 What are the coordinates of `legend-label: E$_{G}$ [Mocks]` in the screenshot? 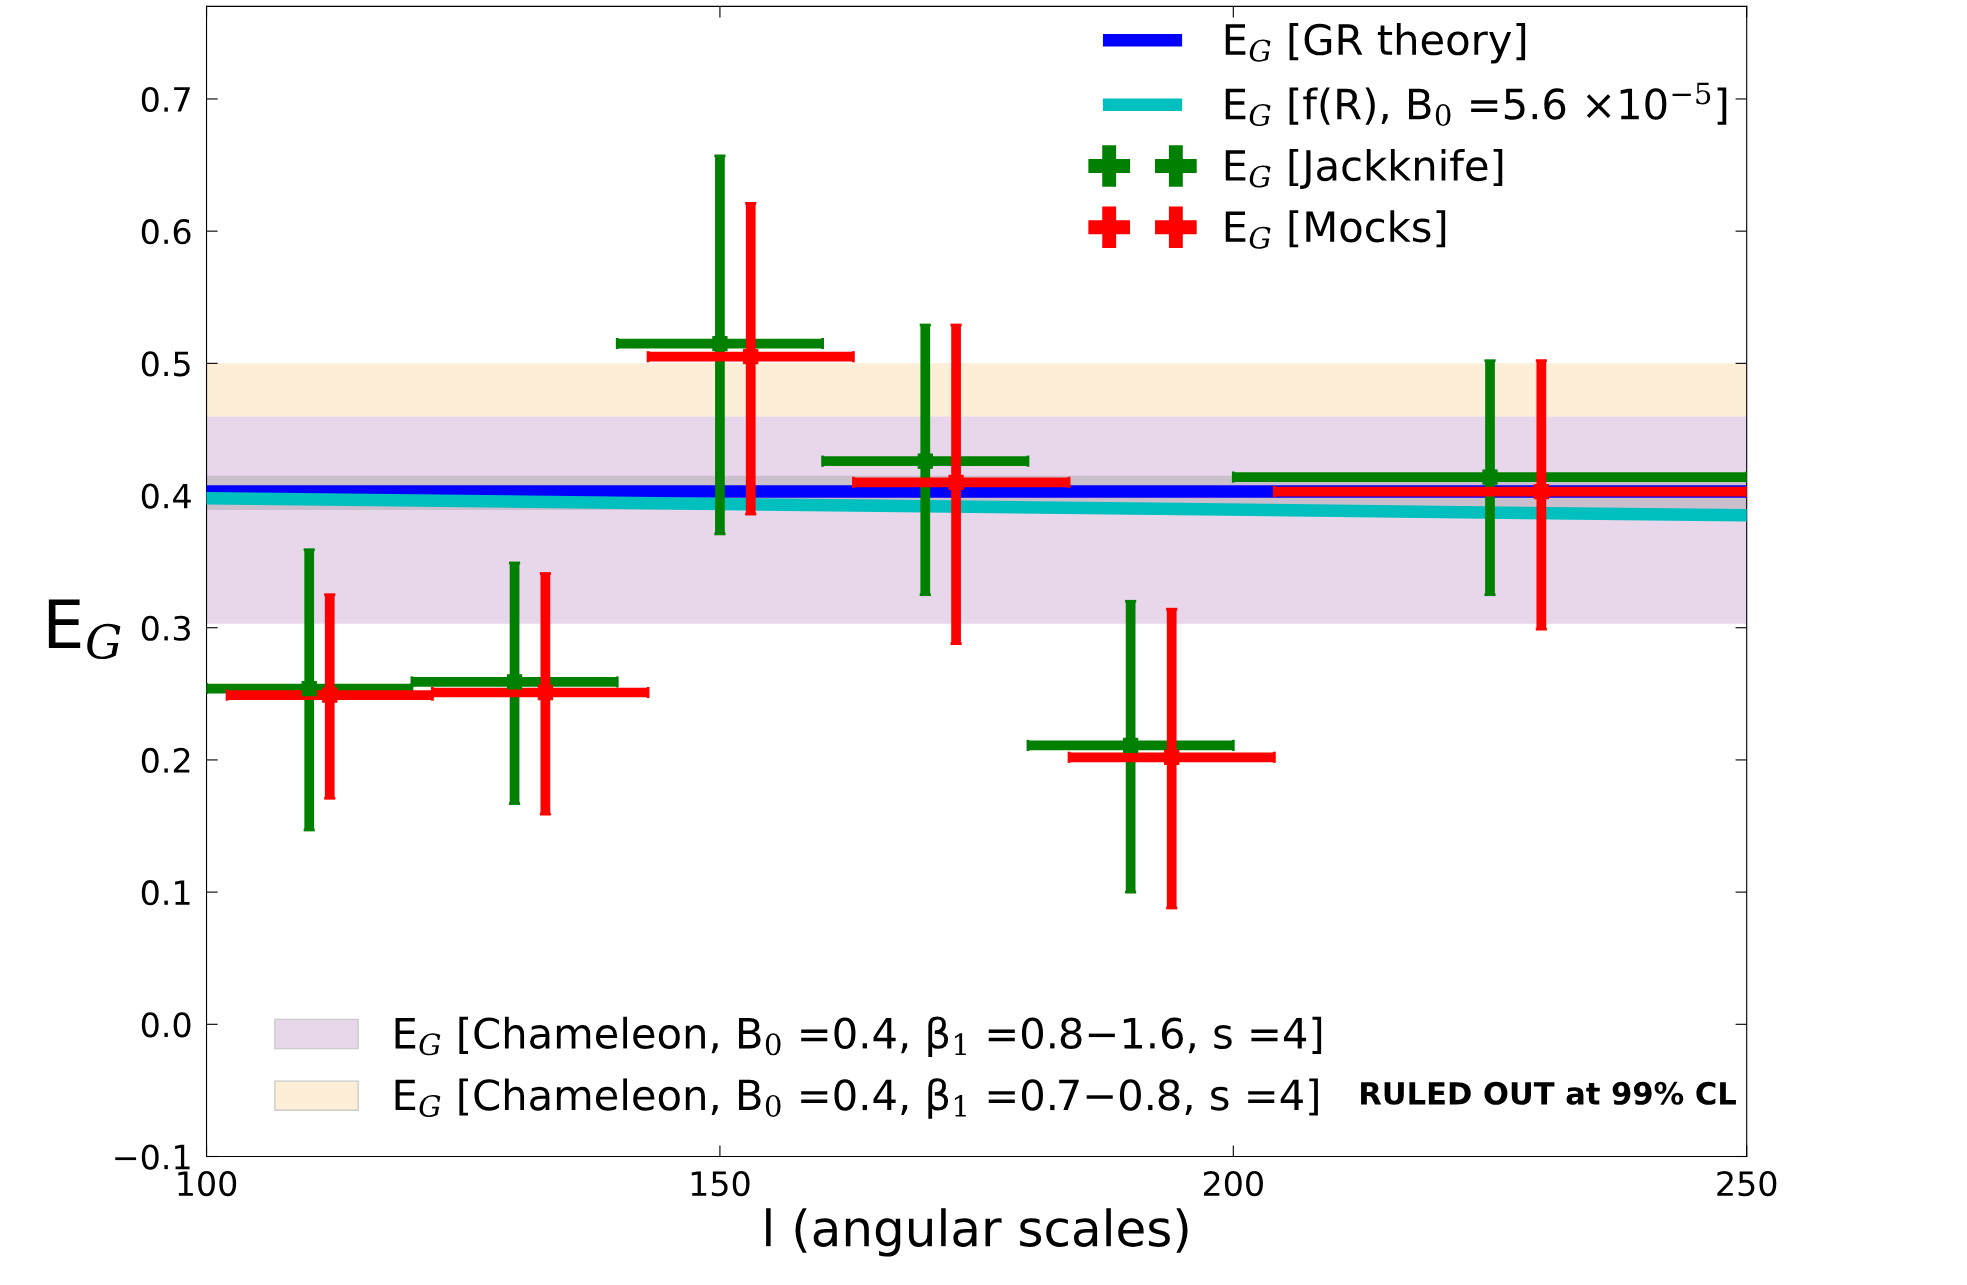 It's located at (1335, 229).